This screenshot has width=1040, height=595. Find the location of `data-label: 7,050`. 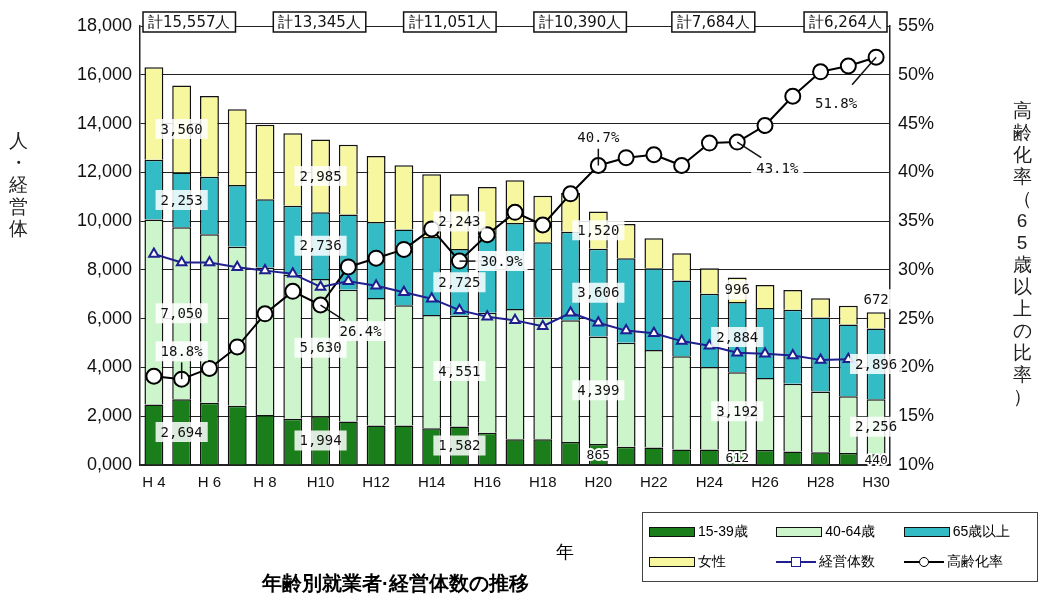

data-label: 7,050 is located at coordinates (181, 312).